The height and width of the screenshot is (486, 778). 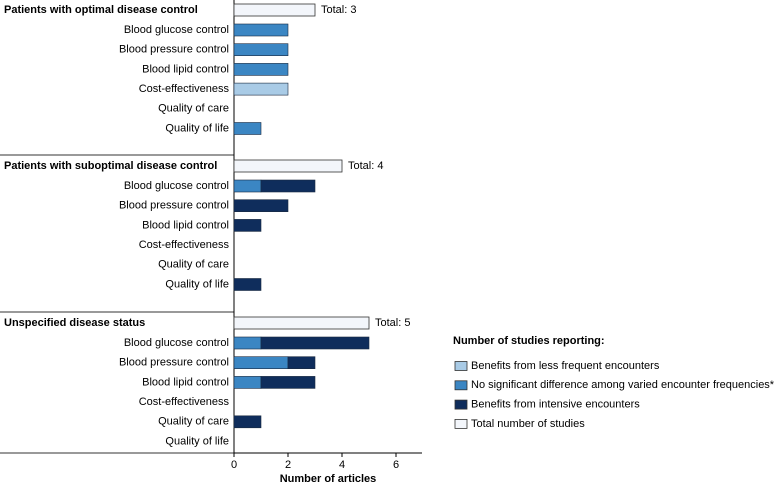 What do you see at coordinates (528, 424) in the screenshot?
I see `legend-label: Total number of studies` at bounding box center [528, 424].